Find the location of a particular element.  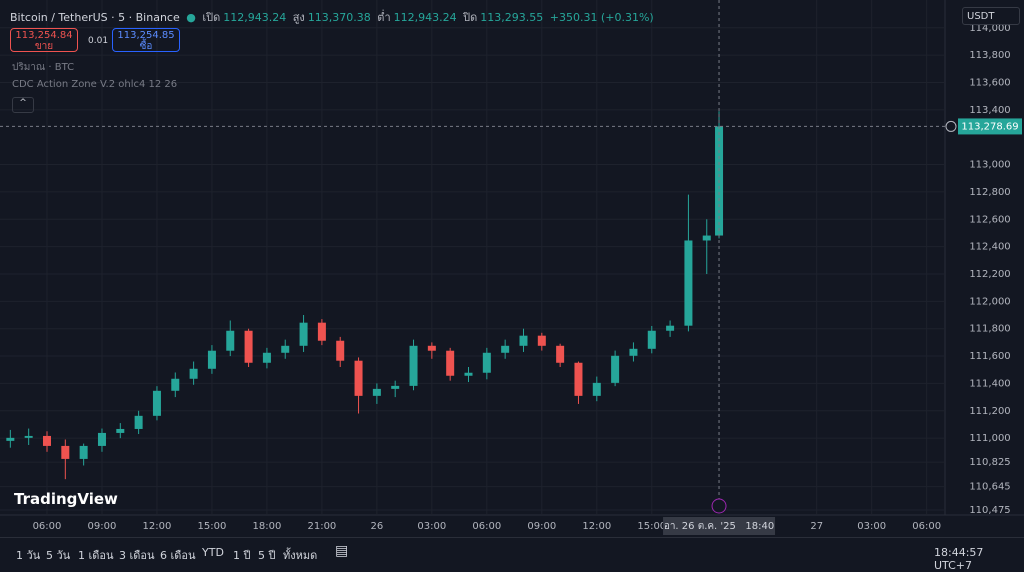

y-tick-label: 114,000 is located at coordinates (989, 28).